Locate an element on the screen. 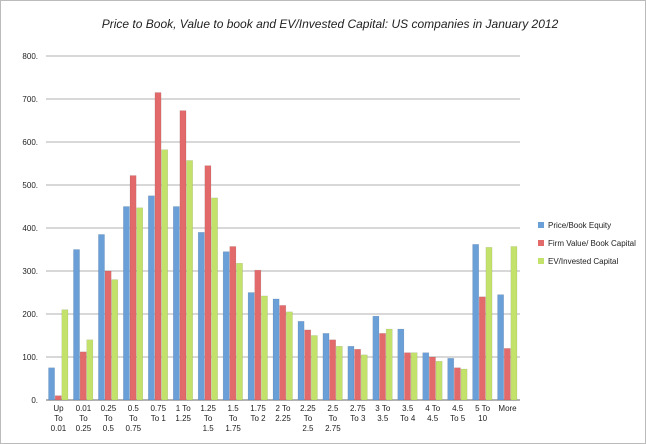 The image size is (646, 444). x-tick-label-line: More is located at coordinates (507, 408).